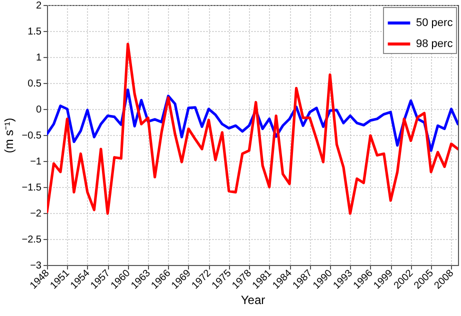 Image resolution: width=461 pixels, height=316 pixels. Describe the element at coordinates (253, 299) in the screenshot. I see `x-axis-title: Year` at that location.